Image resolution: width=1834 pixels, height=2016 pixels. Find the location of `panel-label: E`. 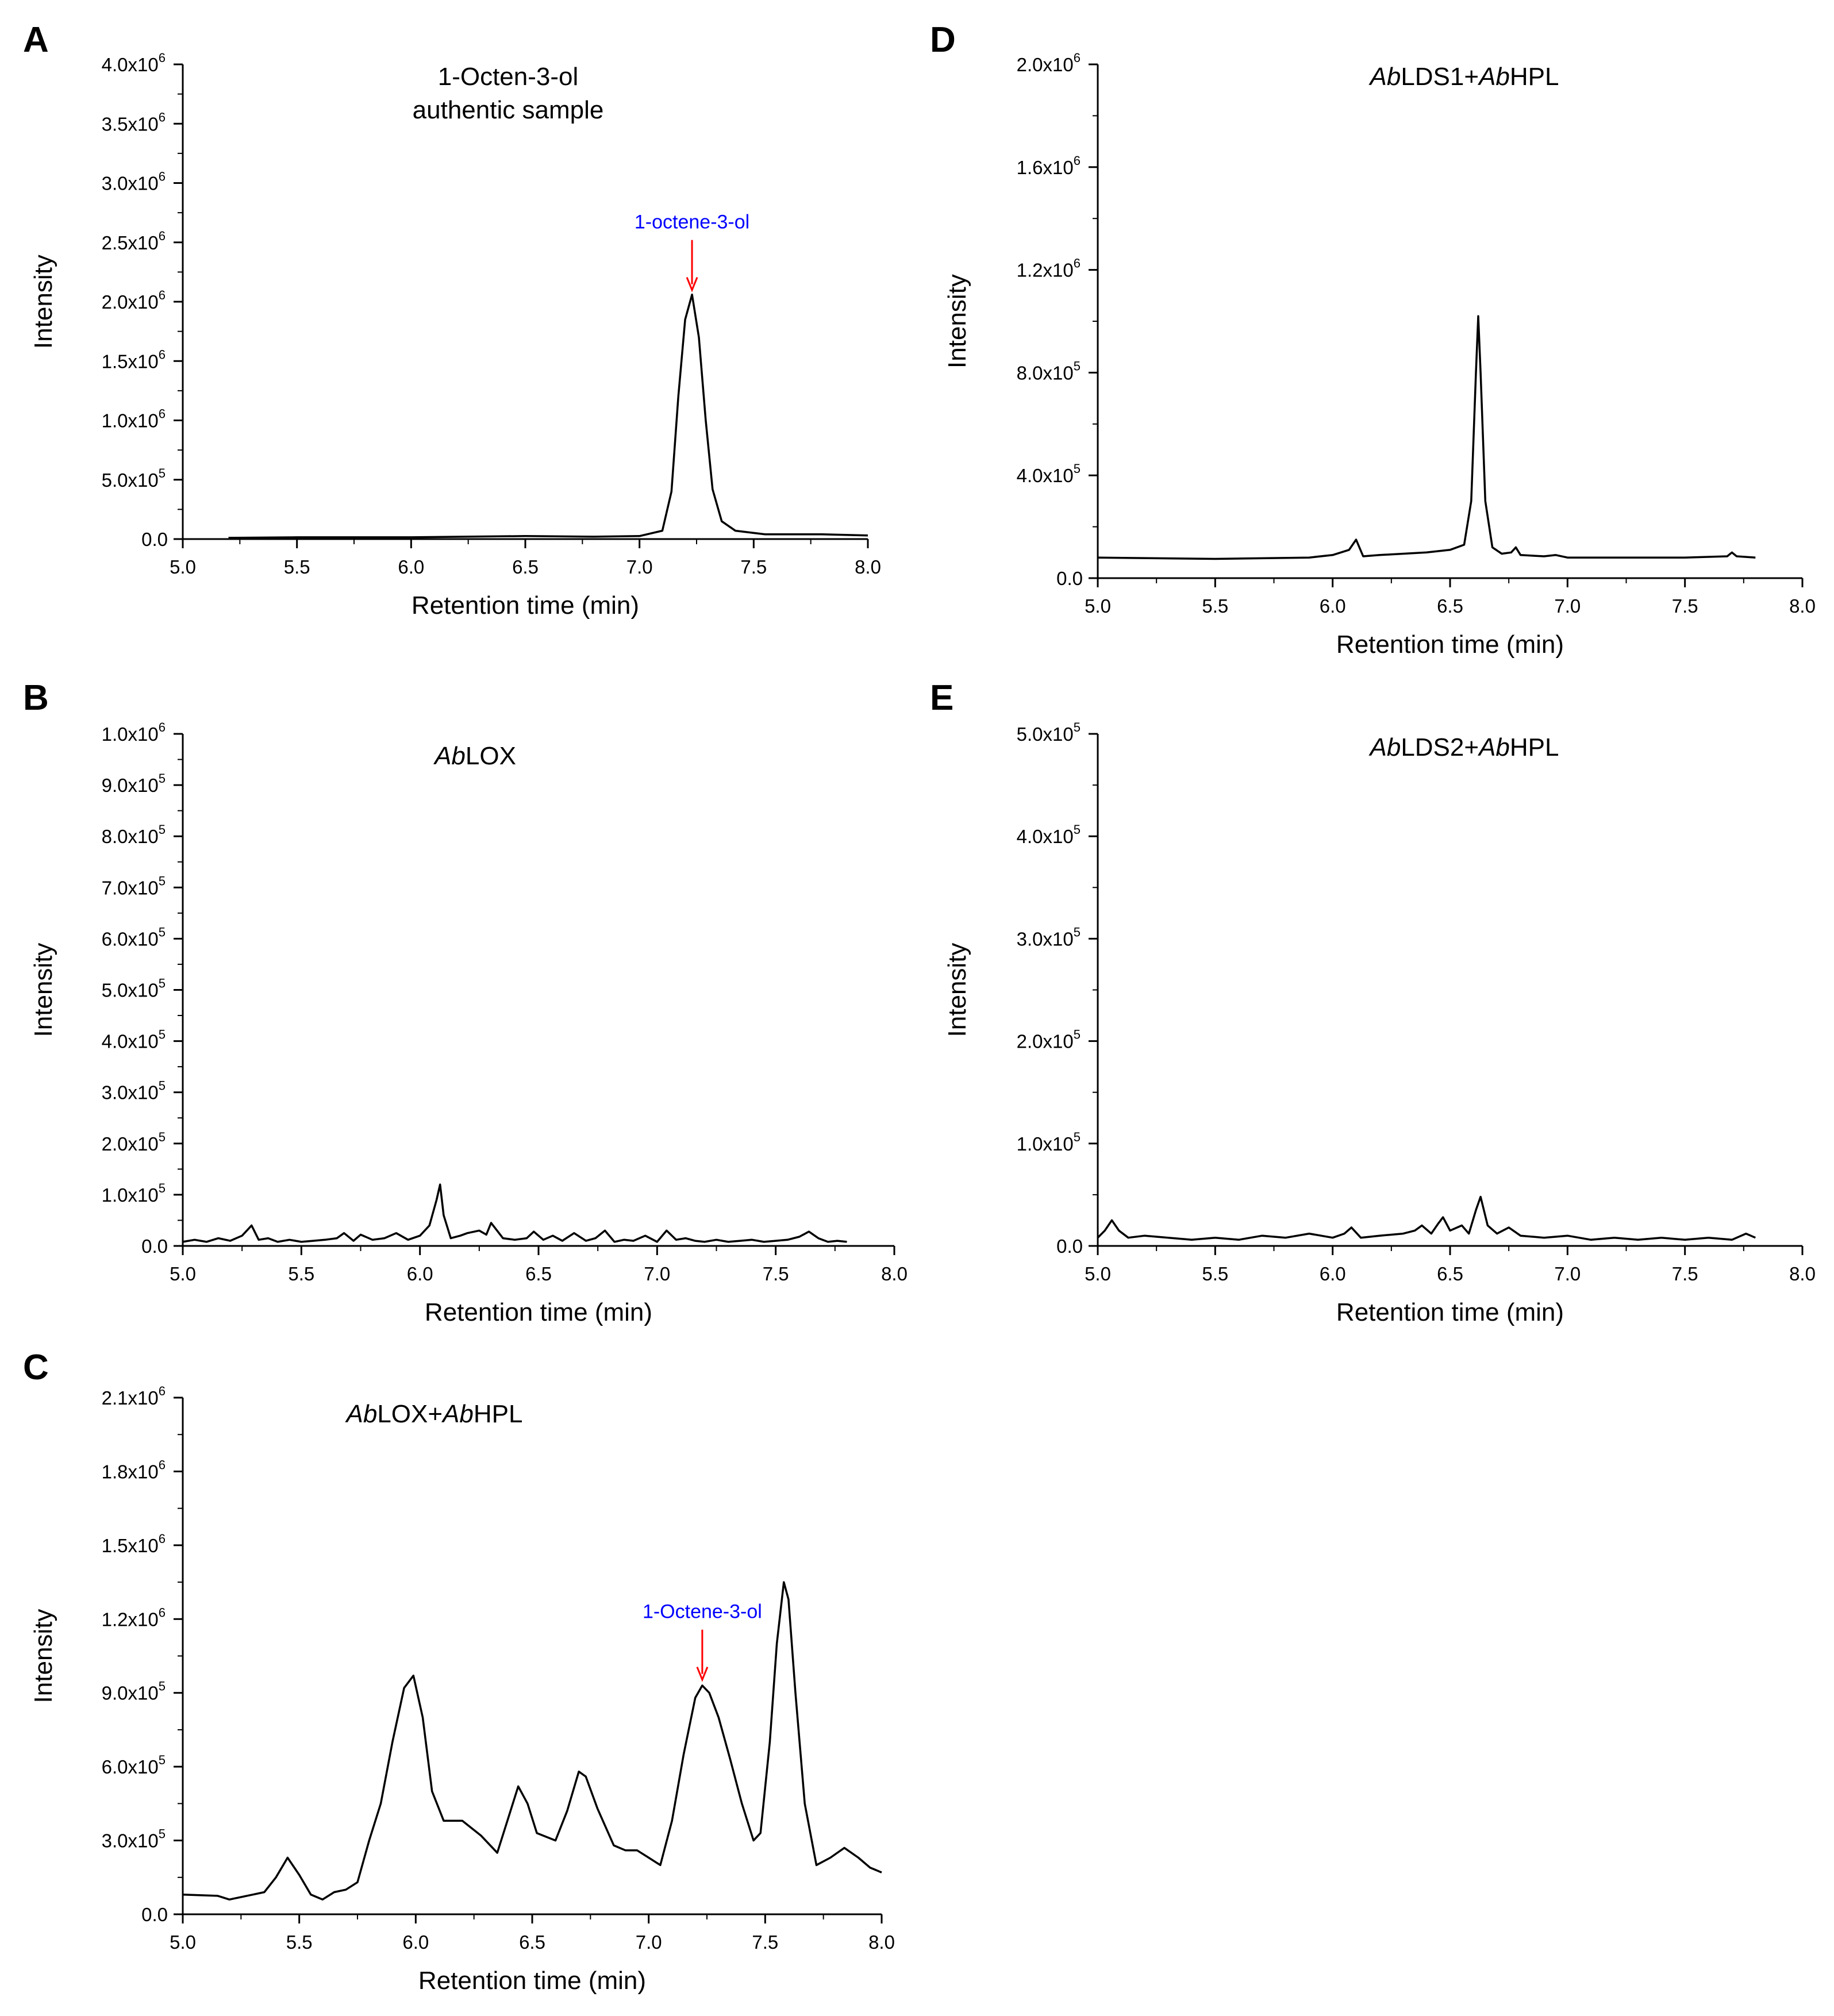

panel-label: E is located at coordinates (942, 698).